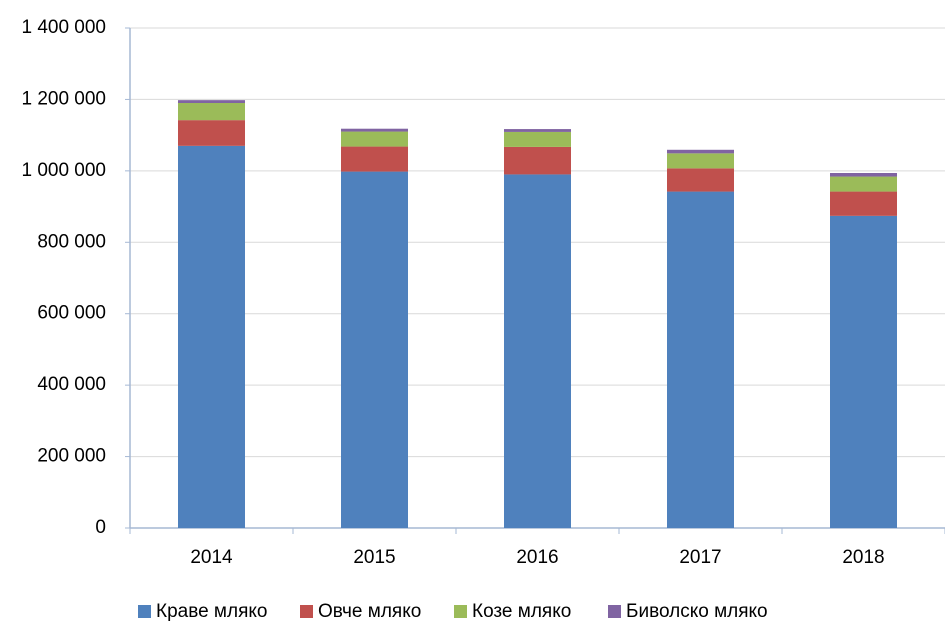 This screenshot has height=628, width=945. I want to click on y-tick-label: 1 000 000, so click(63, 170).